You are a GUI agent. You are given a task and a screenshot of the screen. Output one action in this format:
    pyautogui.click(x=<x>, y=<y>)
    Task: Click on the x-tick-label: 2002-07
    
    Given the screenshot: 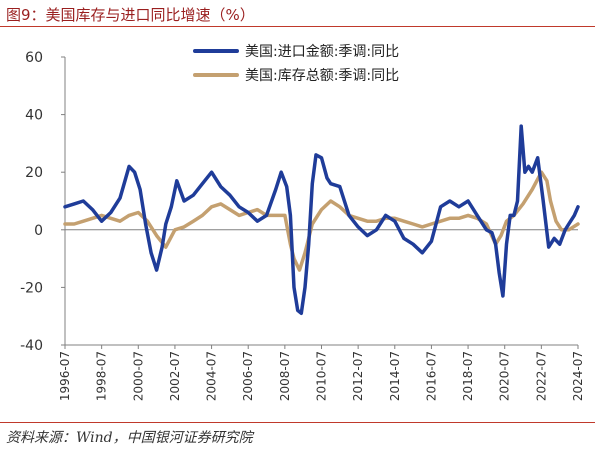 What is the action you would take?
    pyautogui.click(x=175, y=376)
    